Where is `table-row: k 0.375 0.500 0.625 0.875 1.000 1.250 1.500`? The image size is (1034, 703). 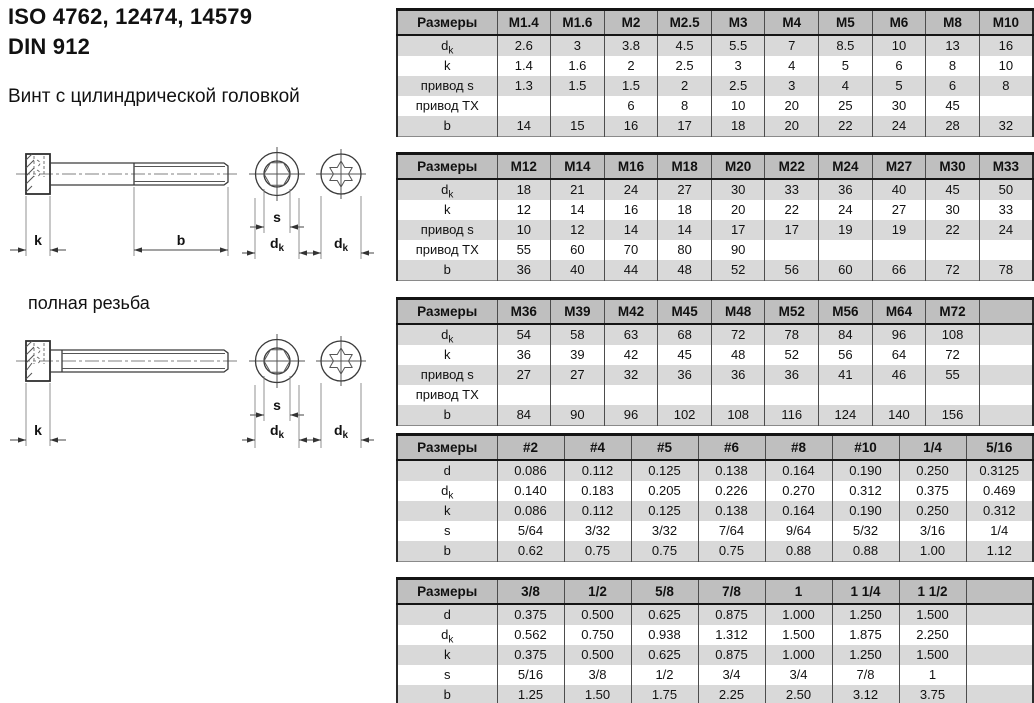
table-row: k 0.375 0.500 0.625 0.875 1.000 1.250 1.500 is located at coordinates (715, 655).